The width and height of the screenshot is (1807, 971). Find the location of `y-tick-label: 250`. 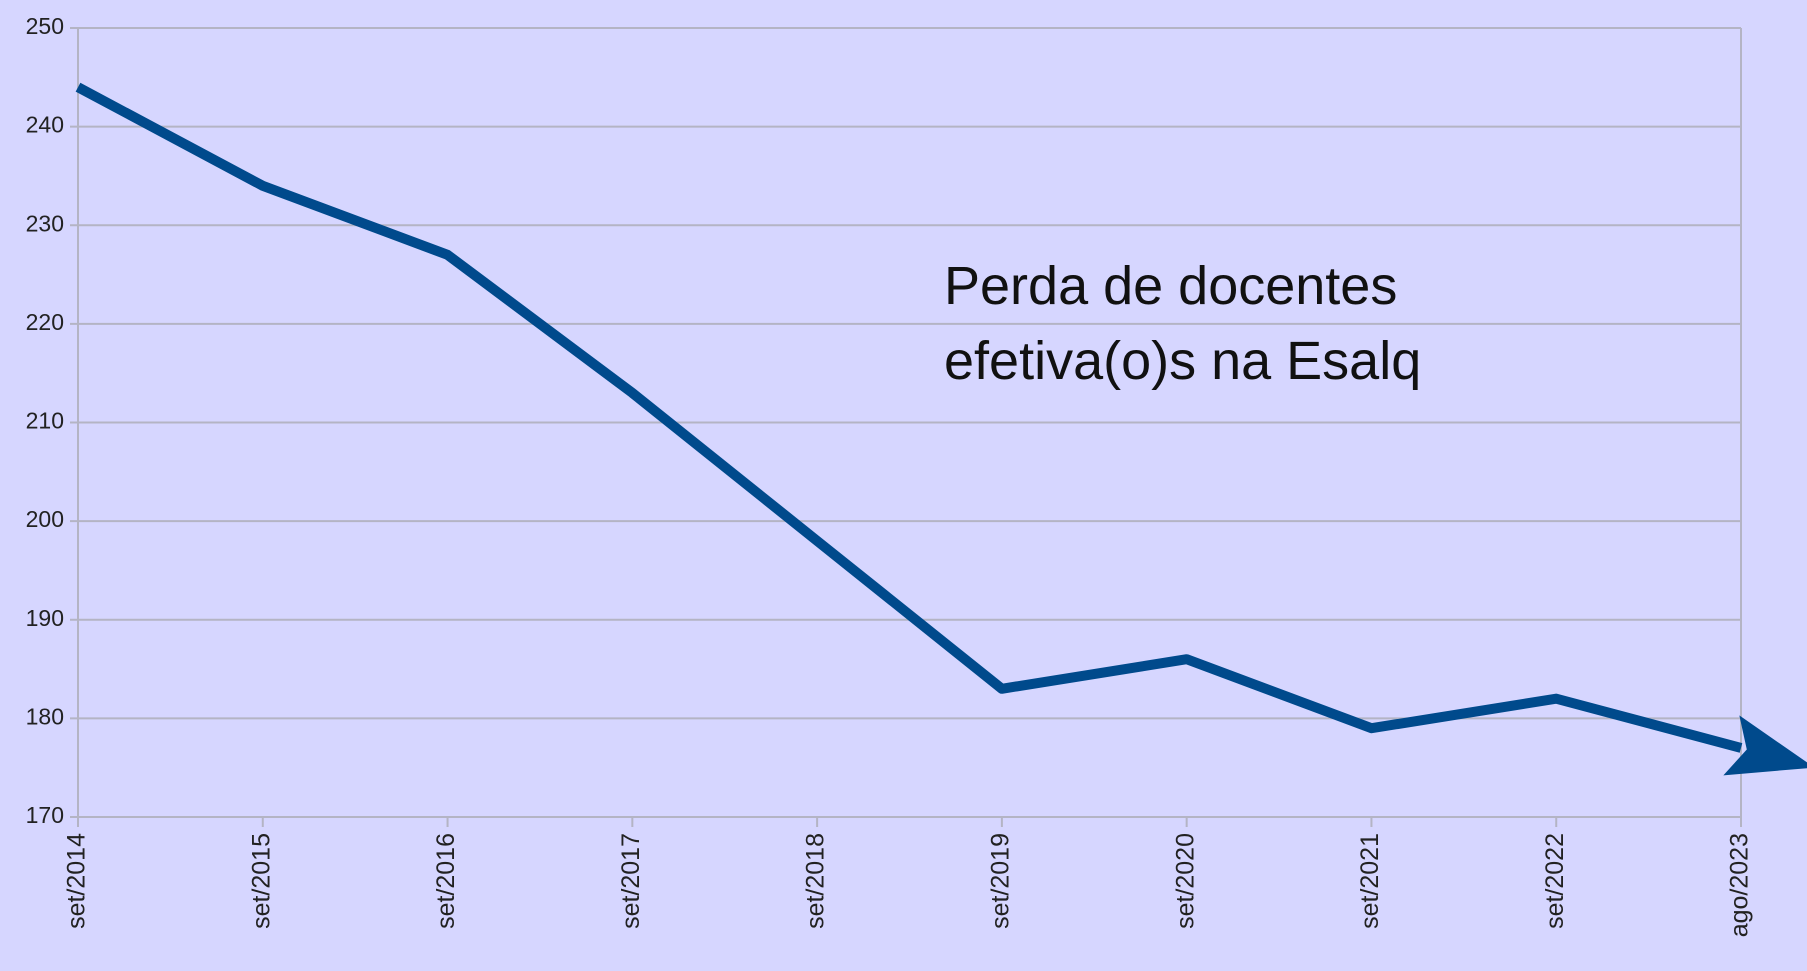

y-tick-label: 250 is located at coordinates (45, 26).